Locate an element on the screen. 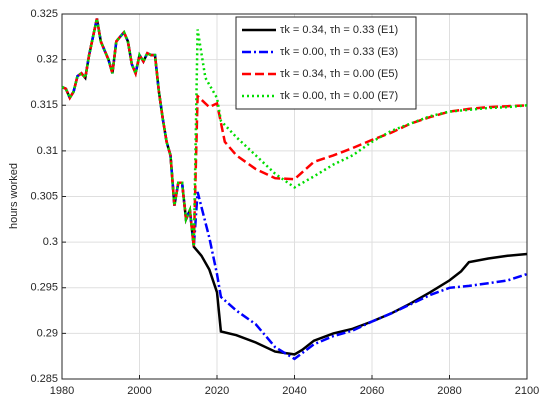 Image resolution: width=548 pixels, height=402 pixels. y-tick-label: 0.295 is located at coordinates (44, 288).